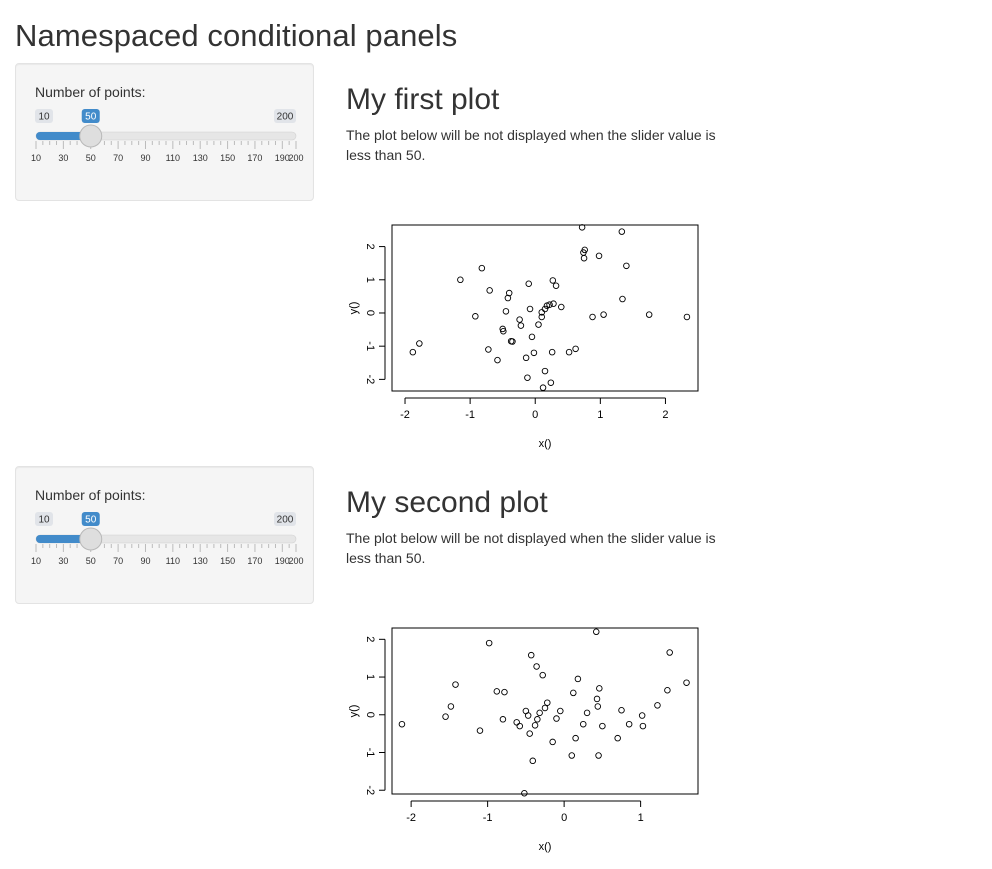 The image size is (992, 869). I want to click on scatter-plot: -2 -1 0 1 2 -2 -1 0 1 2 x() y(), so click(523, 337).